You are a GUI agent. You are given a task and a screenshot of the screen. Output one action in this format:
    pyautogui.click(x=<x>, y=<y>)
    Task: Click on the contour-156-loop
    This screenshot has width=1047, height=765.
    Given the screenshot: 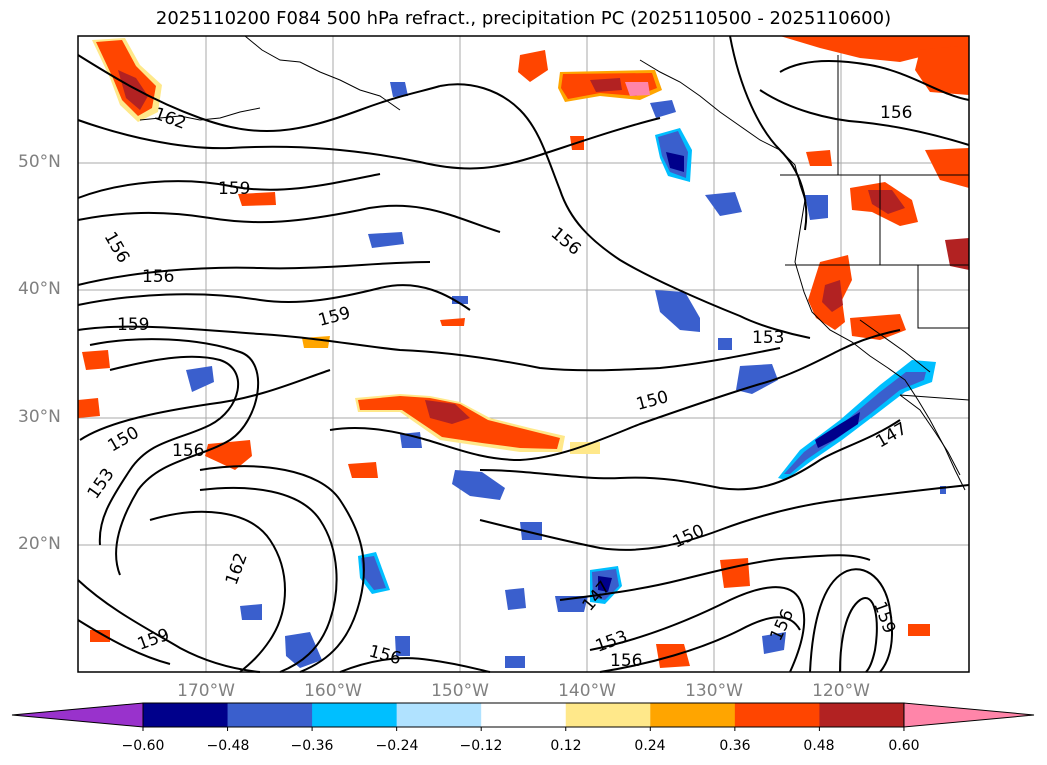 What is the action you would take?
    pyautogui.click(x=282, y=569)
    